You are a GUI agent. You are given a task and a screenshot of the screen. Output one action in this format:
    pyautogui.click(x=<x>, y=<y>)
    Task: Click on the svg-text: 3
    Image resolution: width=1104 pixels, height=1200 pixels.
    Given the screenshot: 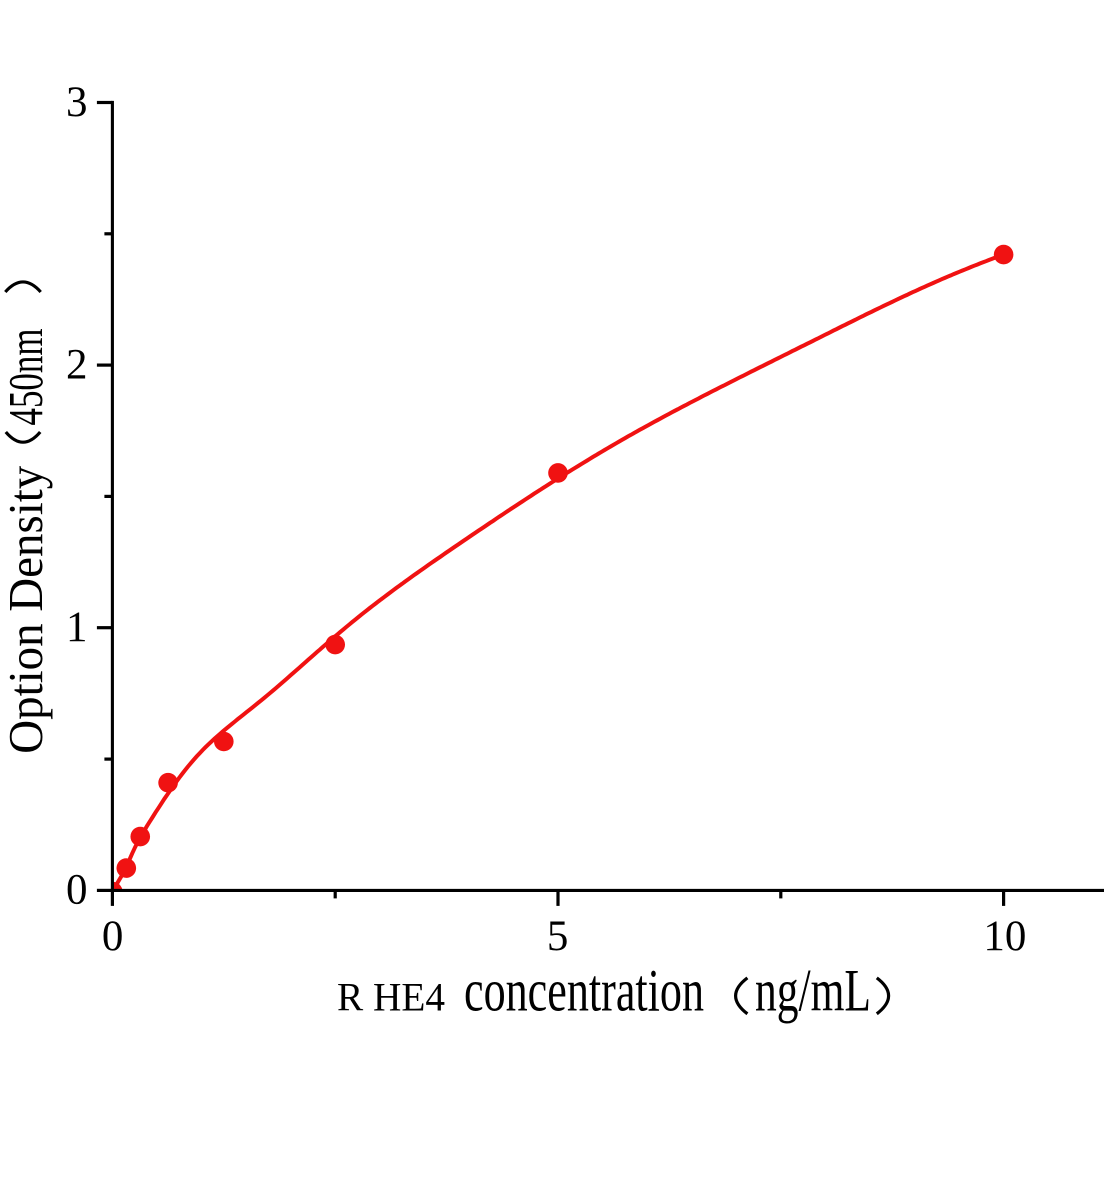 What is the action you would take?
    pyautogui.click(x=77, y=102)
    